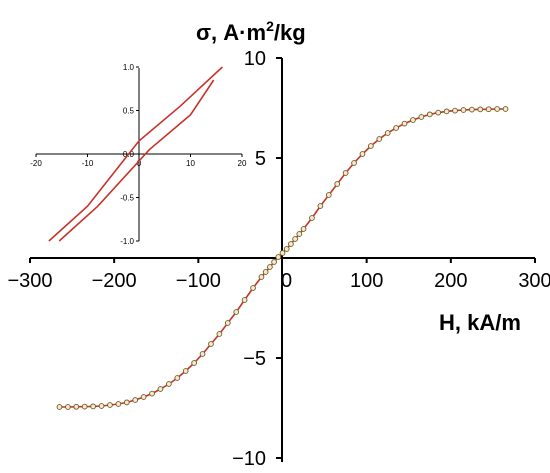 The image size is (550, 473). Describe the element at coordinates (286, 281) in the screenshot. I see `x-tick-label: 0` at that location.